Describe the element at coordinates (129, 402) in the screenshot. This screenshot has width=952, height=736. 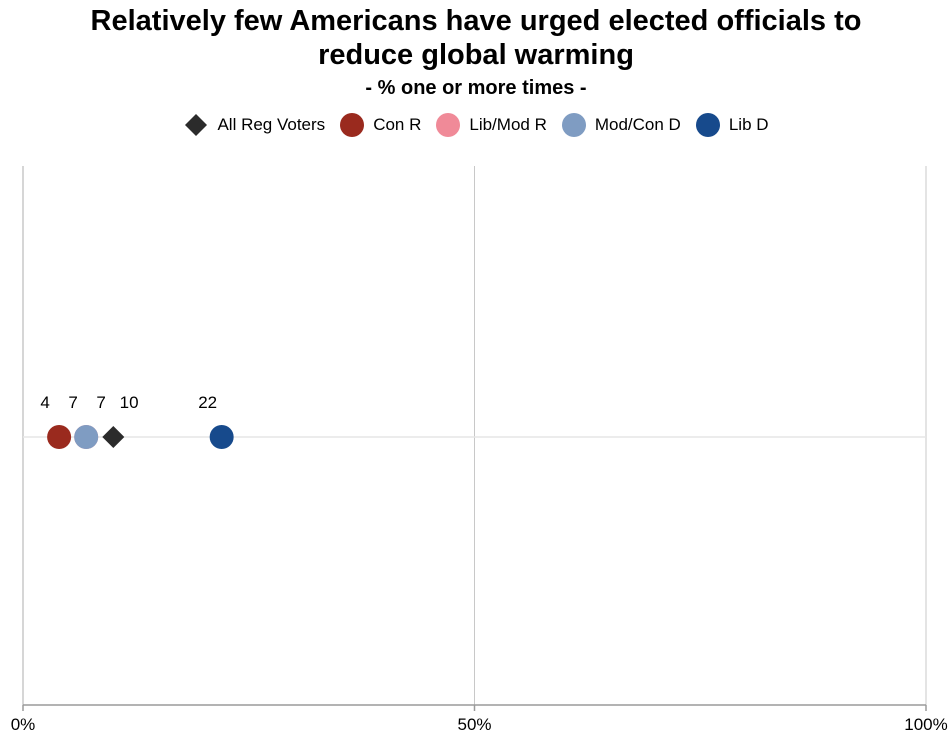
I see `data-label-all-reg-voters: 10` at that location.